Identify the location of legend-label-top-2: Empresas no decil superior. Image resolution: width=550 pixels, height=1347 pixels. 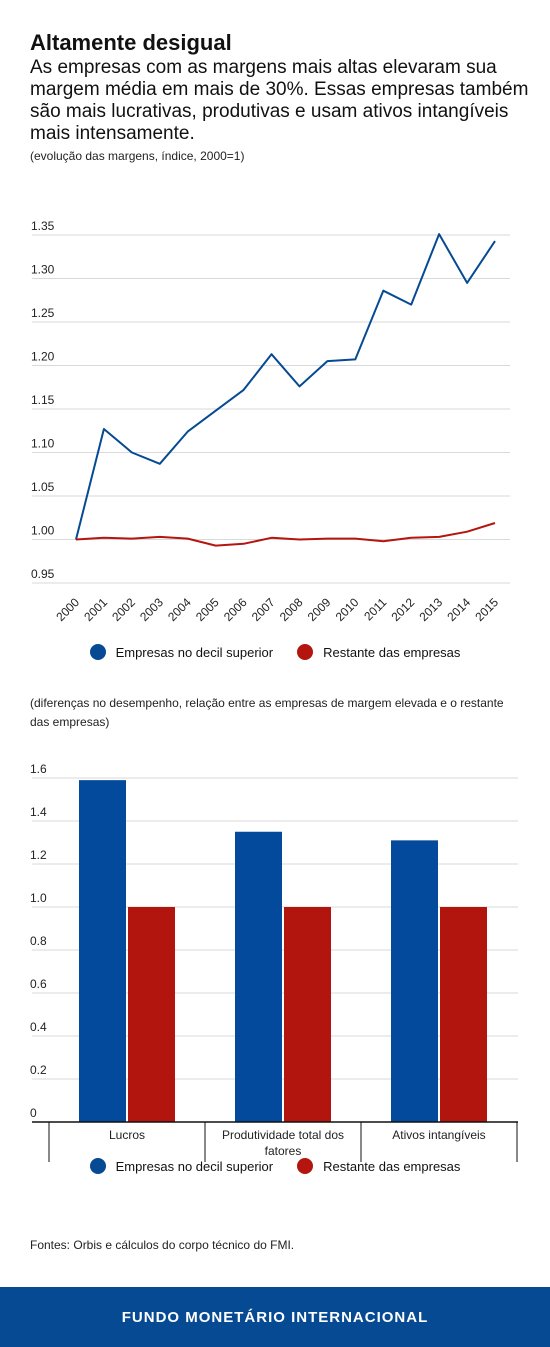
(194, 1166).